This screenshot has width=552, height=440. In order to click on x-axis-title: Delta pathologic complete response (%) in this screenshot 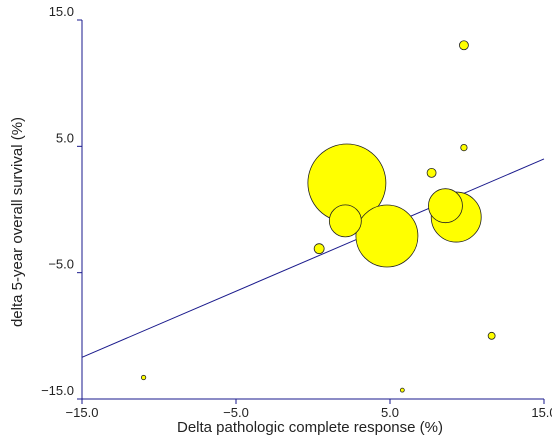, I will do `click(310, 427)`.